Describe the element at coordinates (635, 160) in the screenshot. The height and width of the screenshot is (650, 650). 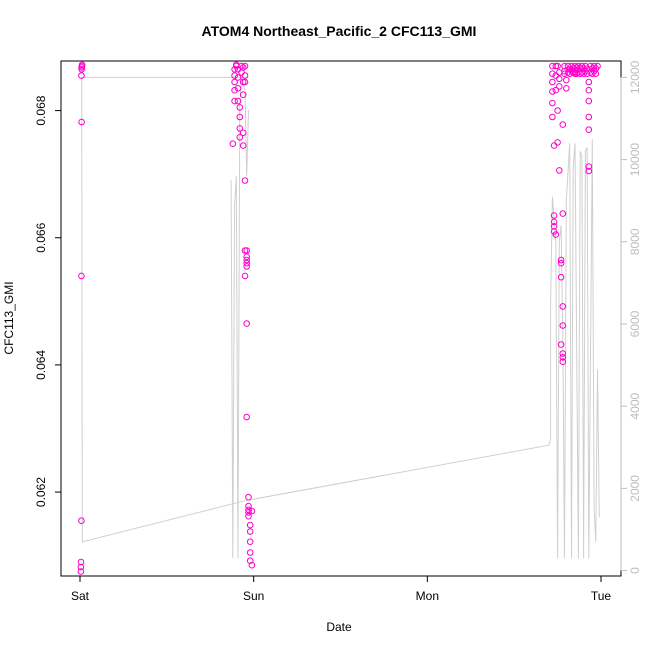
I see `y-right-tick-label: 10000` at that location.